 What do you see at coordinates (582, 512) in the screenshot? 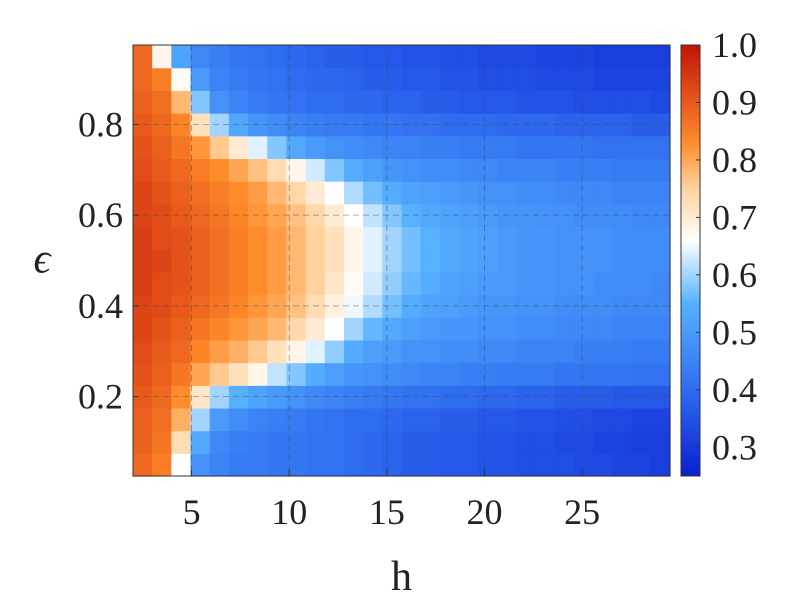
I see `x-tick-label: 25` at bounding box center [582, 512].